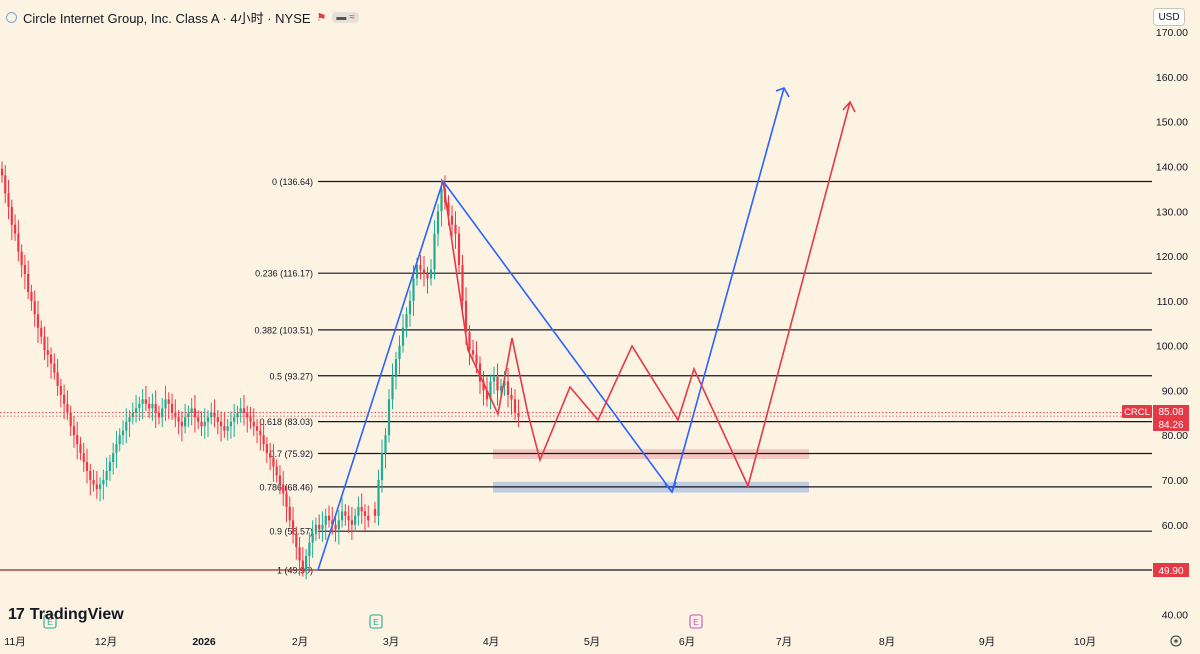  I want to click on y-tick-label-2: 150.00, so click(1172, 123).